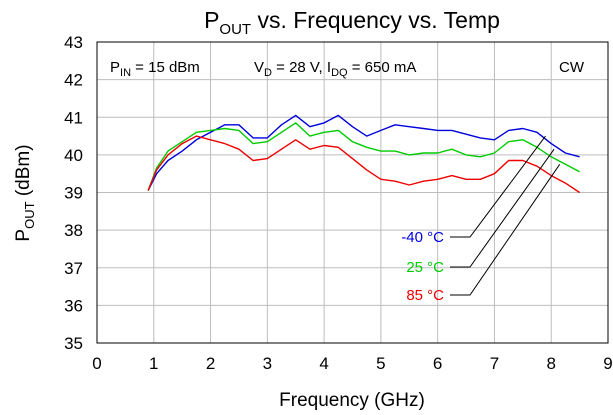 This screenshot has height=415, width=613. Describe the element at coordinates (73, 230) in the screenshot. I see `y-tick-label: 38` at that location.